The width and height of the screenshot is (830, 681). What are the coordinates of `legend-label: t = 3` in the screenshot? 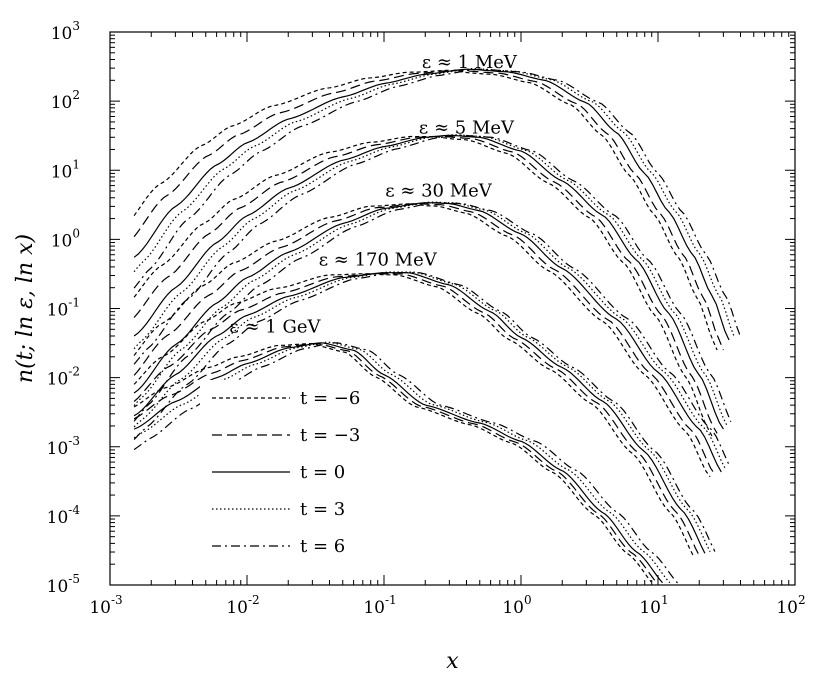 It's located at (322, 509).